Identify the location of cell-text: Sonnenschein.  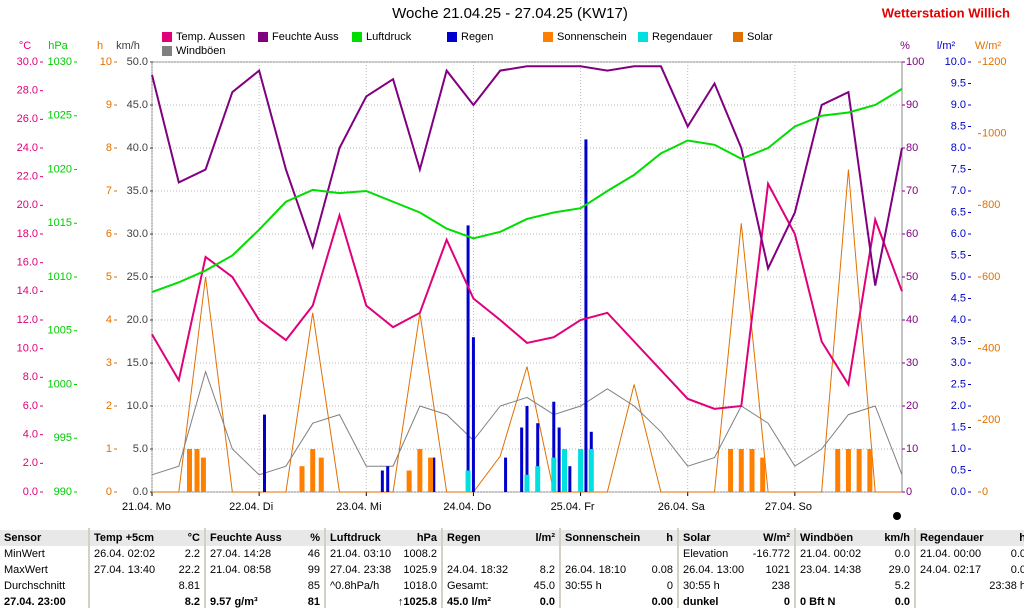
(603, 538).